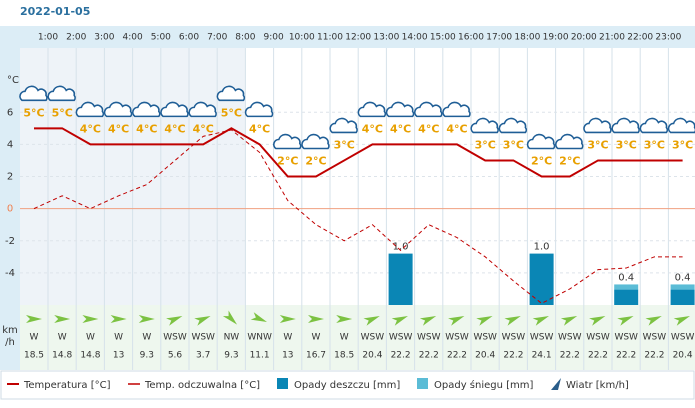 The image size is (695, 408). What do you see at coordinates (175, 356) in the screenshot?
I see `wind-speed: 5.6` at bounding box center [175, 356].